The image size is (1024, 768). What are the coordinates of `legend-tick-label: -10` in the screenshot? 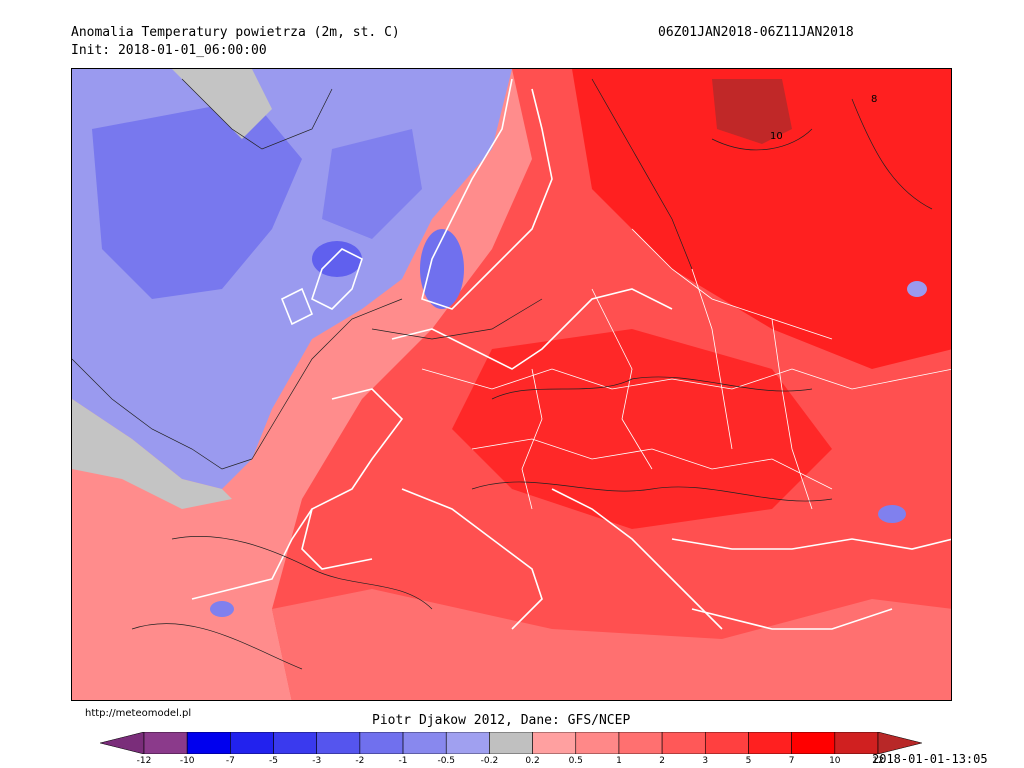 It's located at (187, 761).